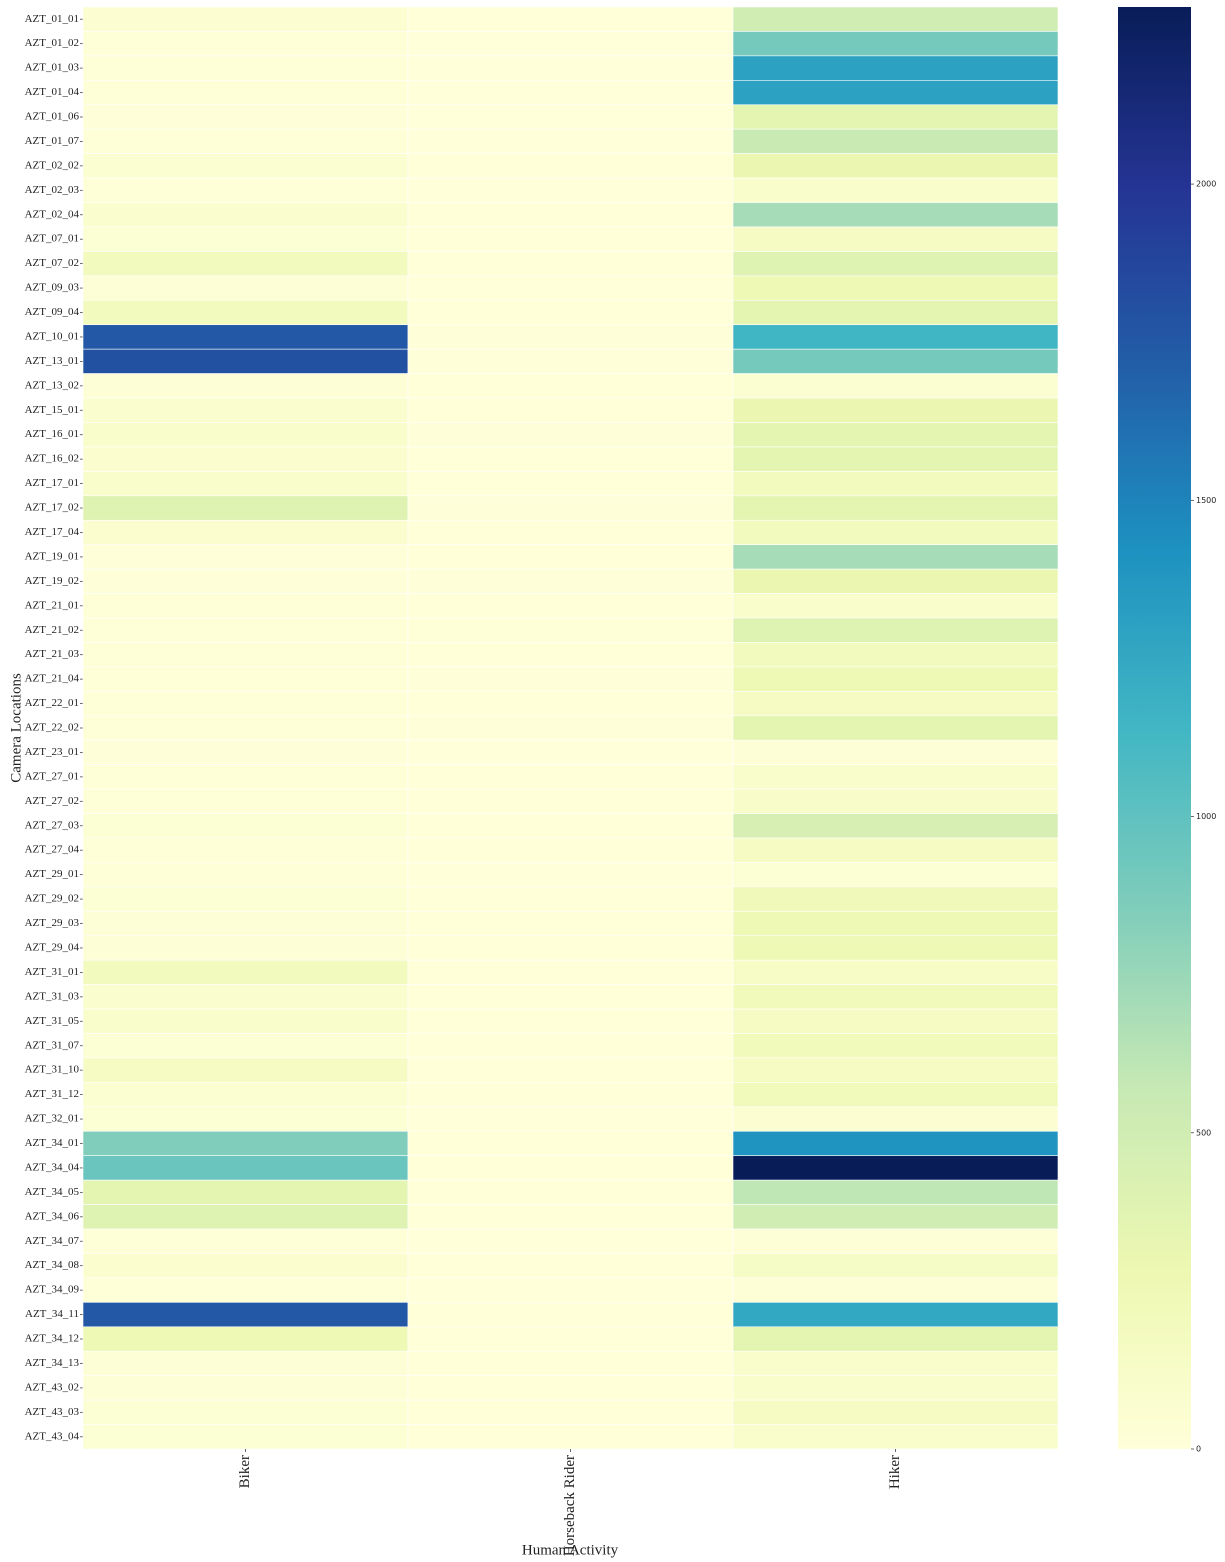 The width and height of the screenshot is (1225, 1562). I want to click on y-tick-label: AZT_01_03, so click(52, 68).